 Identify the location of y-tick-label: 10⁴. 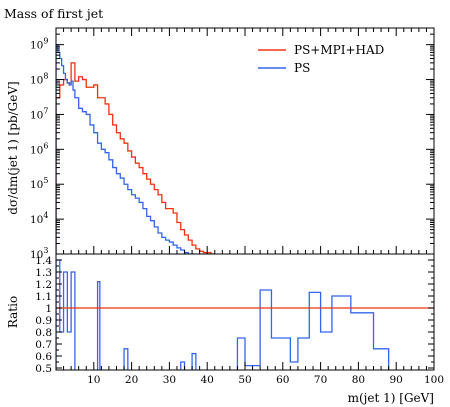
(39, 218).